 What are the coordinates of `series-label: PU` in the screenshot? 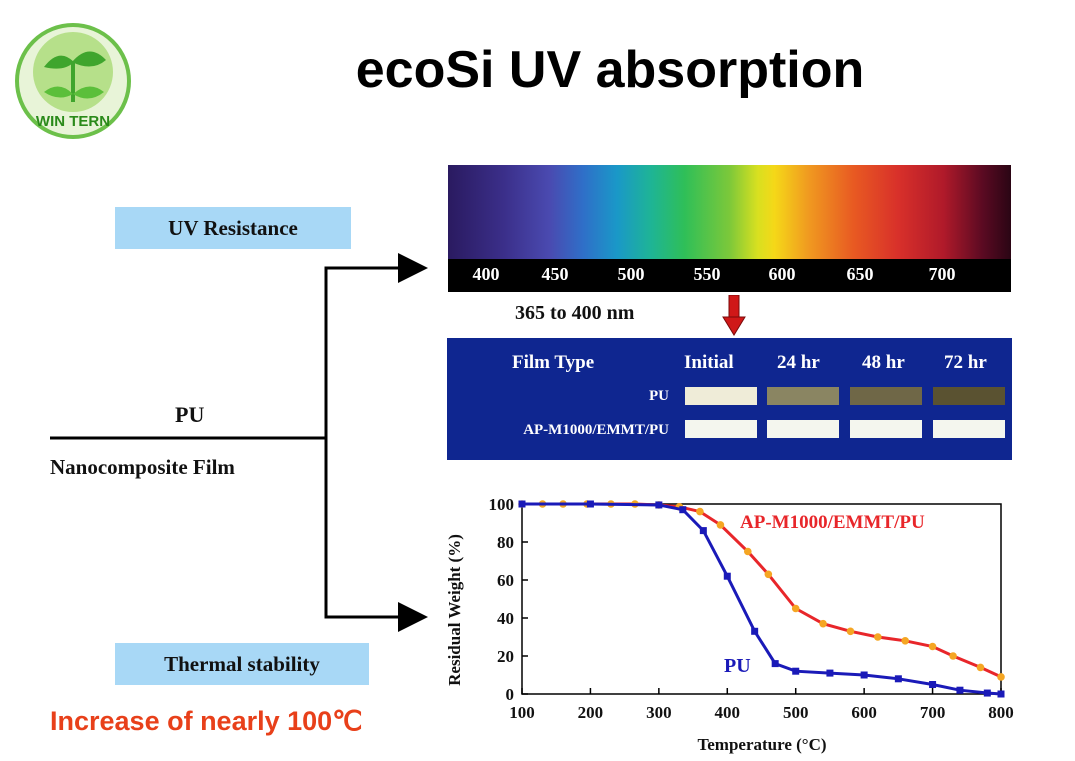 It's located at (737, 666).